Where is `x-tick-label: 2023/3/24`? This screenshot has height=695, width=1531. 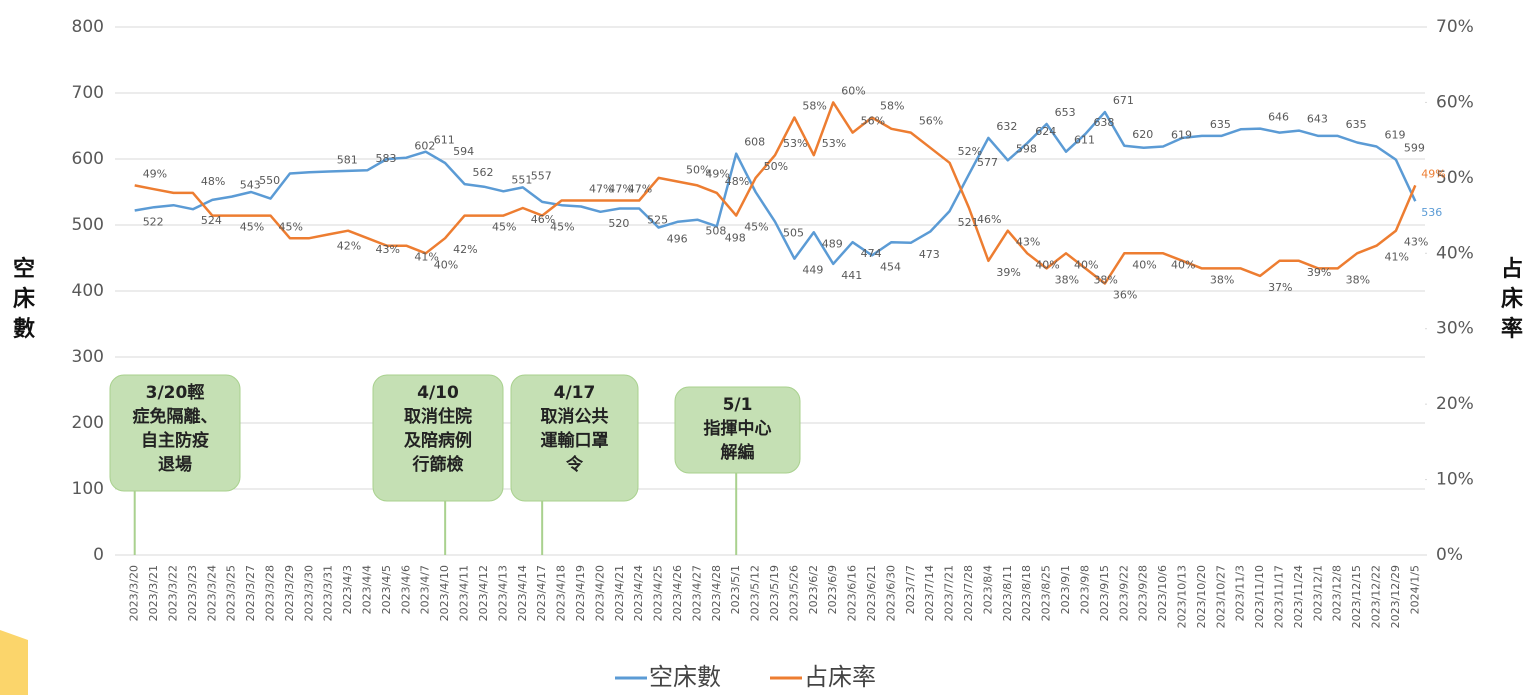
x-tick-label: 2023/3/24 is located at coordinates (211, 593).